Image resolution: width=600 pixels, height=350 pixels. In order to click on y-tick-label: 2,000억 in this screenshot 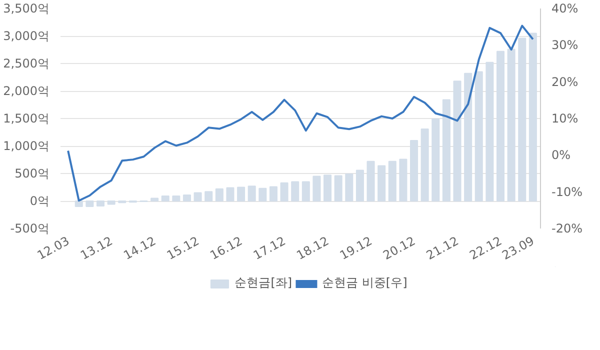, I will do `click(26, 91)`.